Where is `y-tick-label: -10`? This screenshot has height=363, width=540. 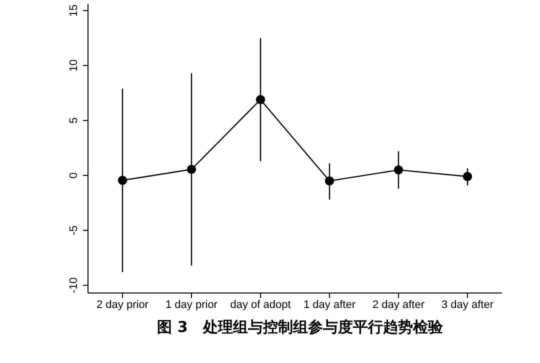 y-tick-label: -10 is located at coordinates (74, 285).